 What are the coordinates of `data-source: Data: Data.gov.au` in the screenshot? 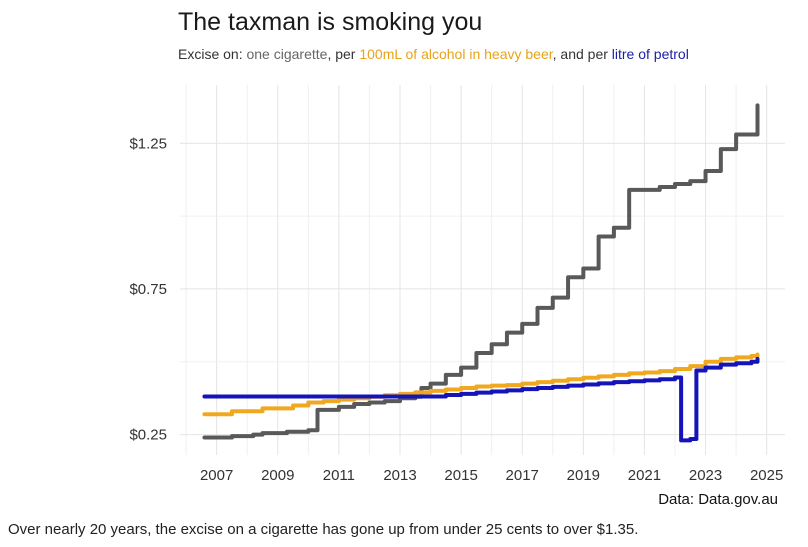 It's located at (718, 499).